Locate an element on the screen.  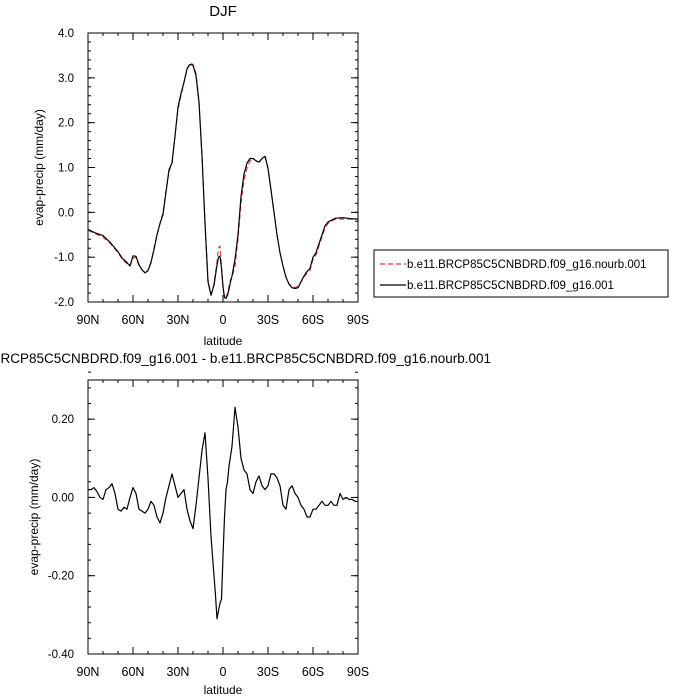
y-tick-label: 2.0 is located at coordinates (66, 124).